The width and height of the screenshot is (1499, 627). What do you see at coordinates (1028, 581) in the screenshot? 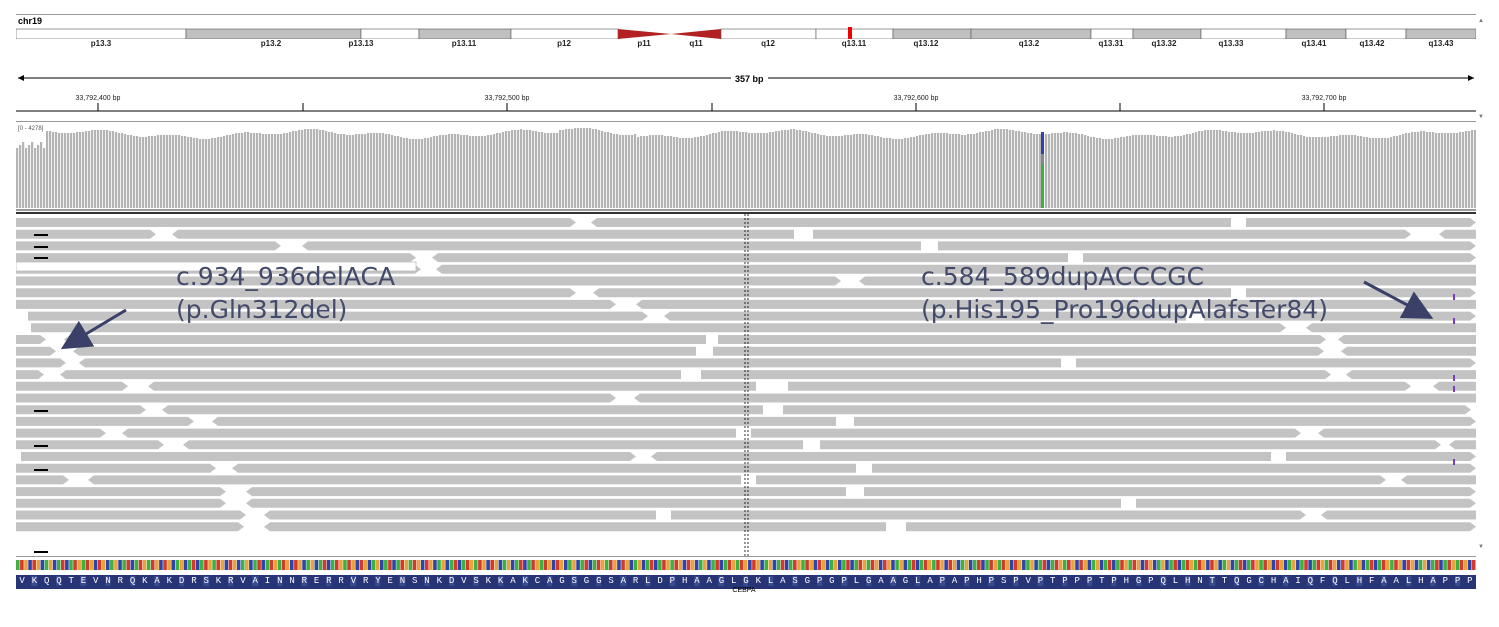
I see `amino-acid: V` at bounding box center [1028, 581].